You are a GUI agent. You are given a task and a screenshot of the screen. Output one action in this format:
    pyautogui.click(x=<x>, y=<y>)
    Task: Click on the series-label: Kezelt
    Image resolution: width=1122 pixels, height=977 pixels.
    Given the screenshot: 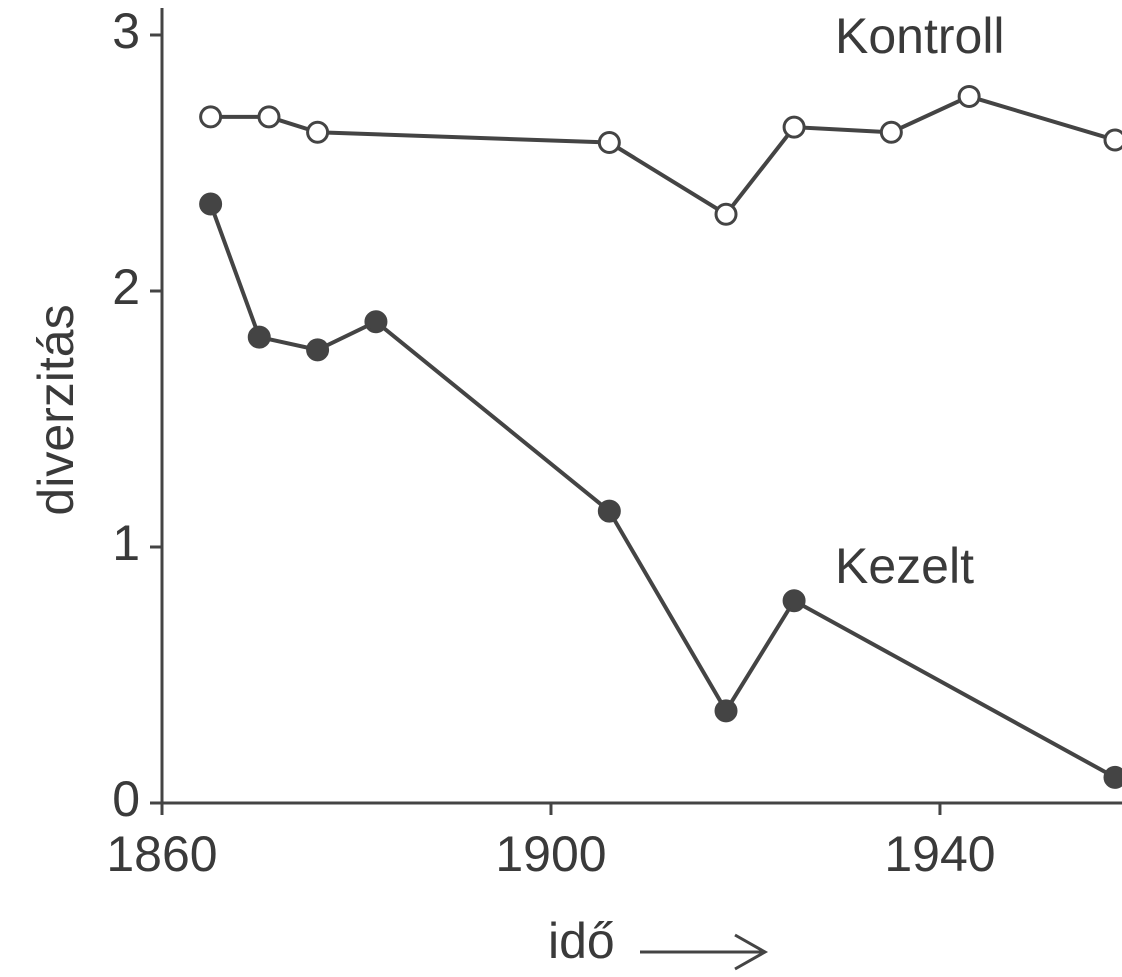 What is the action you would take?
    pyautogui.click(x=904, y=566)
    